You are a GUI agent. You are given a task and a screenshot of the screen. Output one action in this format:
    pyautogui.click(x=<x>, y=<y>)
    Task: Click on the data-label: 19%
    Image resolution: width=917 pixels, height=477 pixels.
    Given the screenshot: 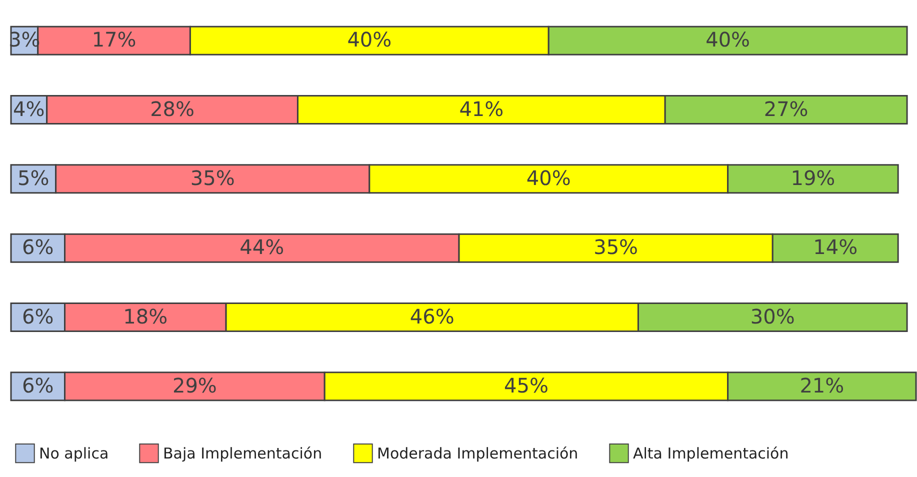 What is the action you would take?
    pyautogui.click(x=813, y=178)
    